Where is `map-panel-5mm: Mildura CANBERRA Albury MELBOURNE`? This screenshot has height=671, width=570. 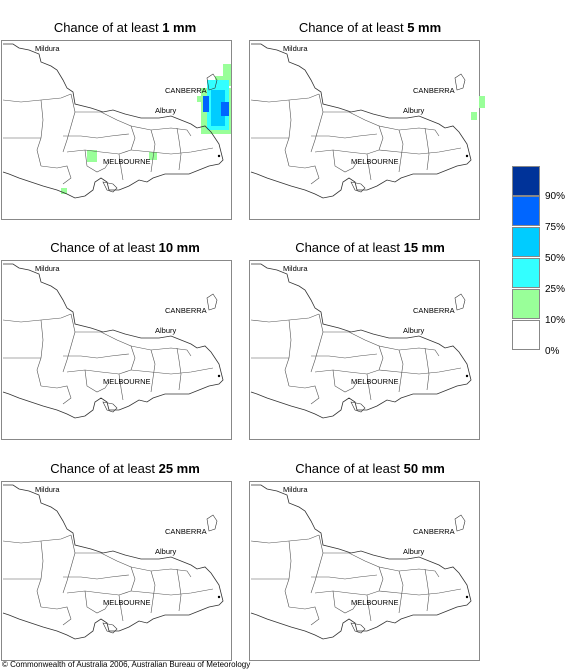
map-panel-5mm: Mildura CANBERRA Albury MELBOURNE is located at coordinates (369, 130).